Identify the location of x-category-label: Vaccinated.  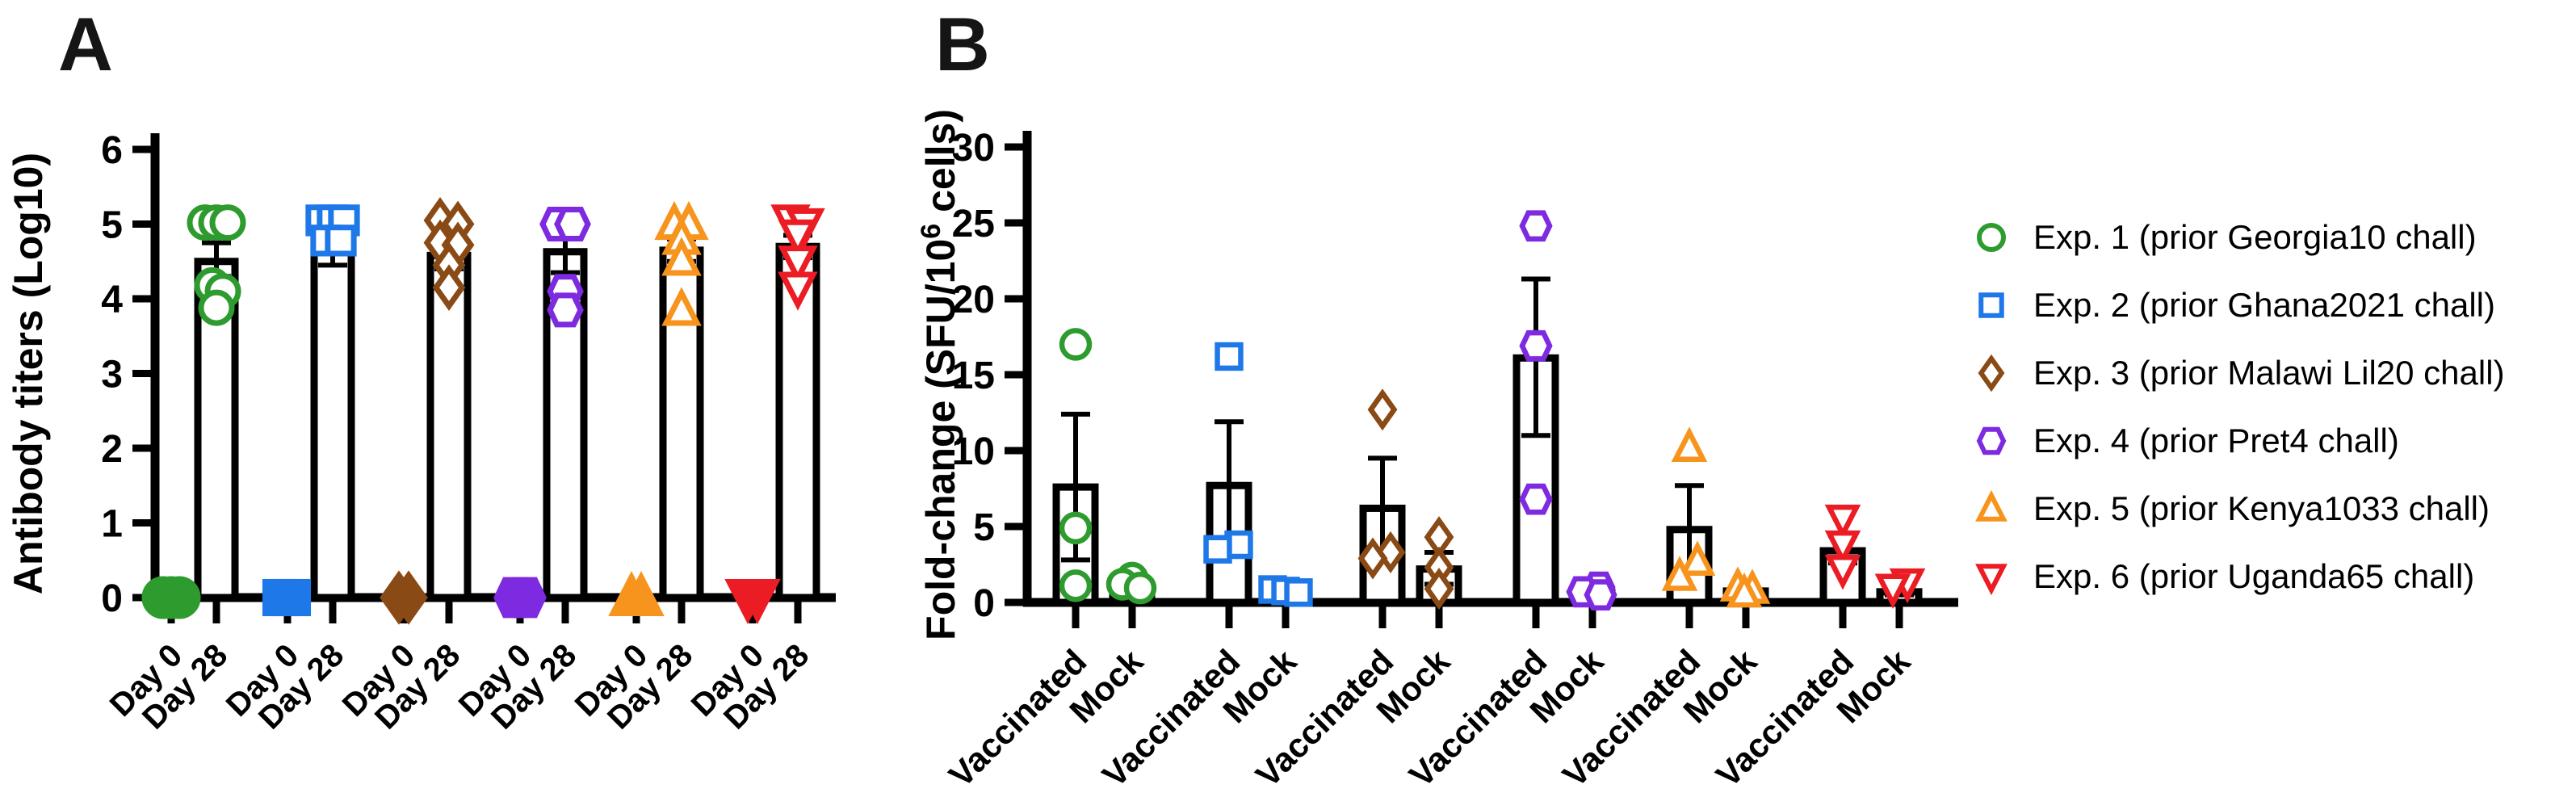
(1018, 717).